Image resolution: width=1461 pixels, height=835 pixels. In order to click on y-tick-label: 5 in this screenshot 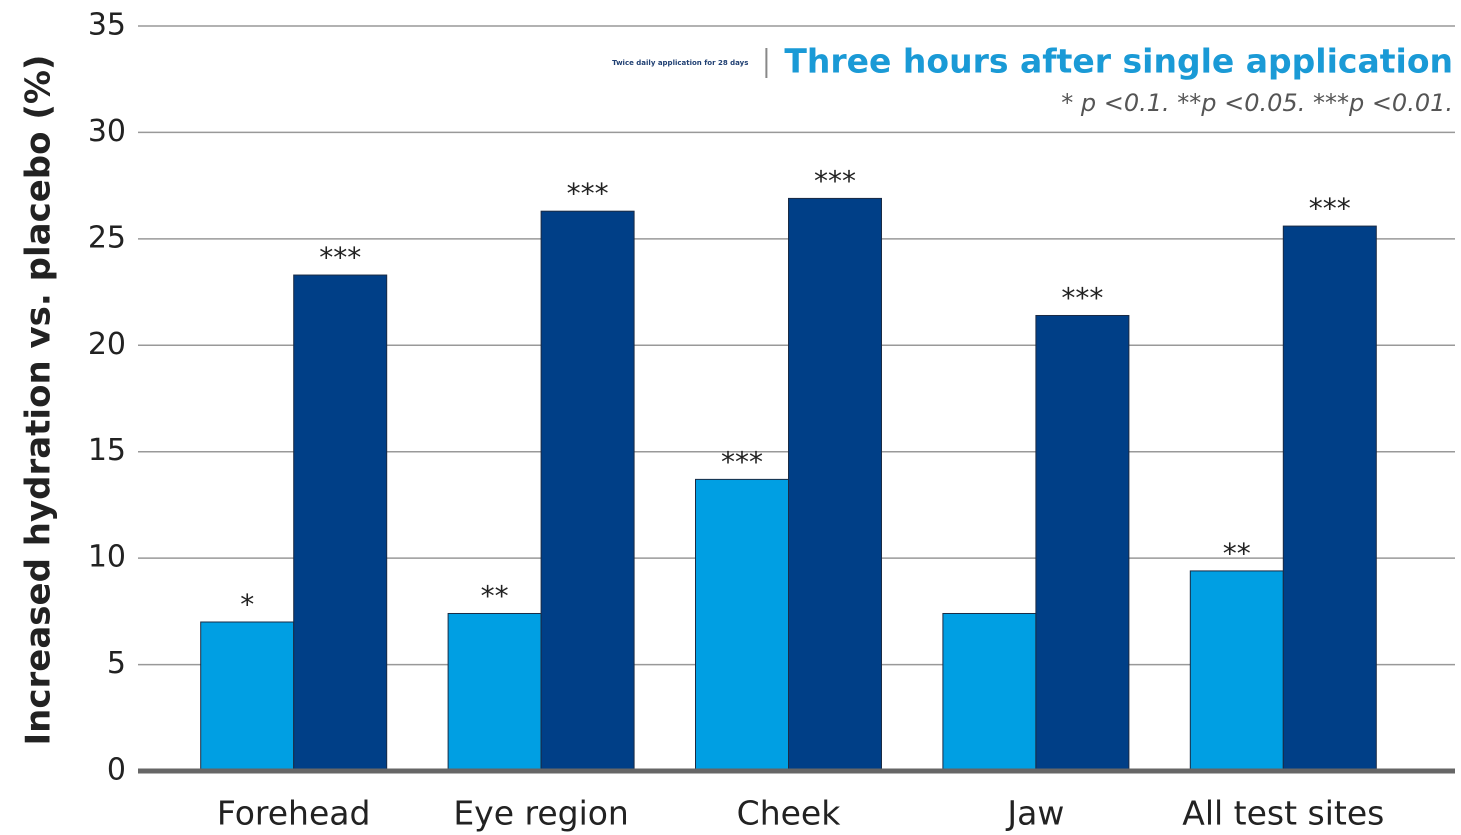, I will do `click(116, 663)`.